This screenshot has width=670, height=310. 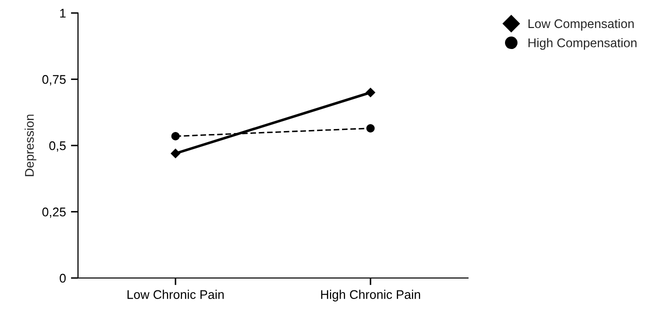 I want to click on y-tick-label: 0, so click(x=63, y=278).